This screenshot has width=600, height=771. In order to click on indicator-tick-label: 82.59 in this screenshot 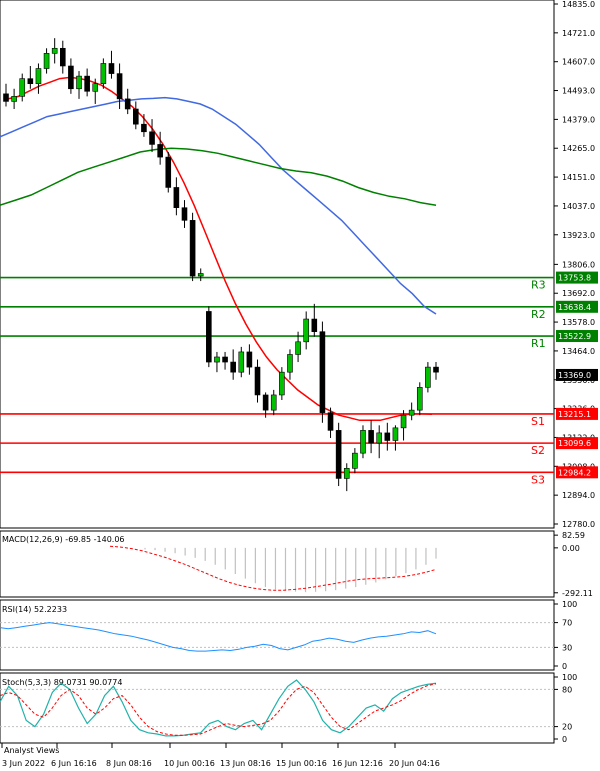, I will do `click(573, 535)`.